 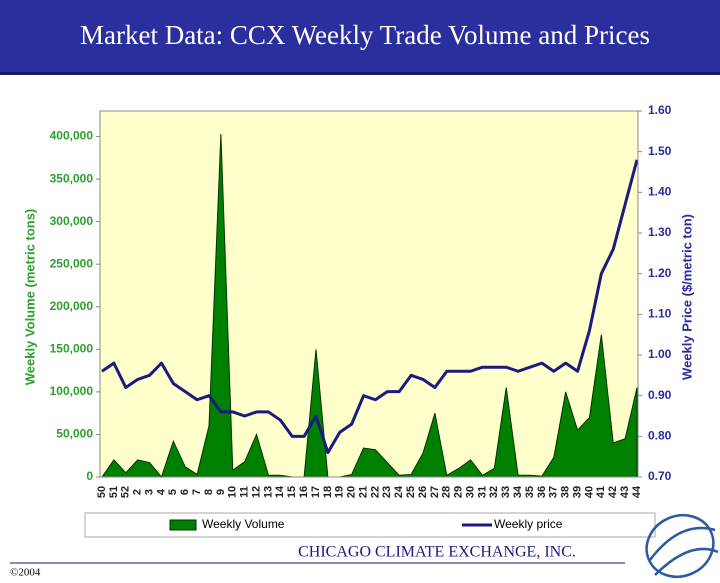 What do you see at coordinates (530, 492) in the screenshot?
I see `x-tick-label: 35` at bounding box center [530, 492].